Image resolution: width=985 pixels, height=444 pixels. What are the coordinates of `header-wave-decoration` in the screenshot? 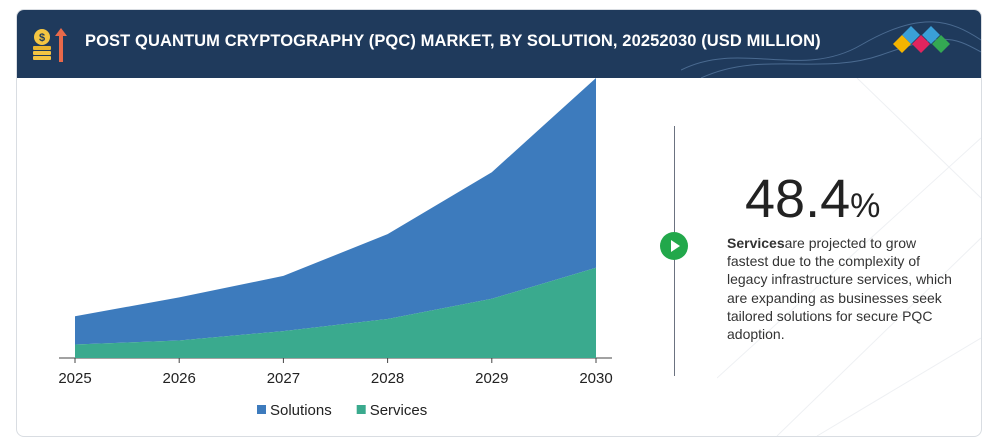 It's located at (831, 49).